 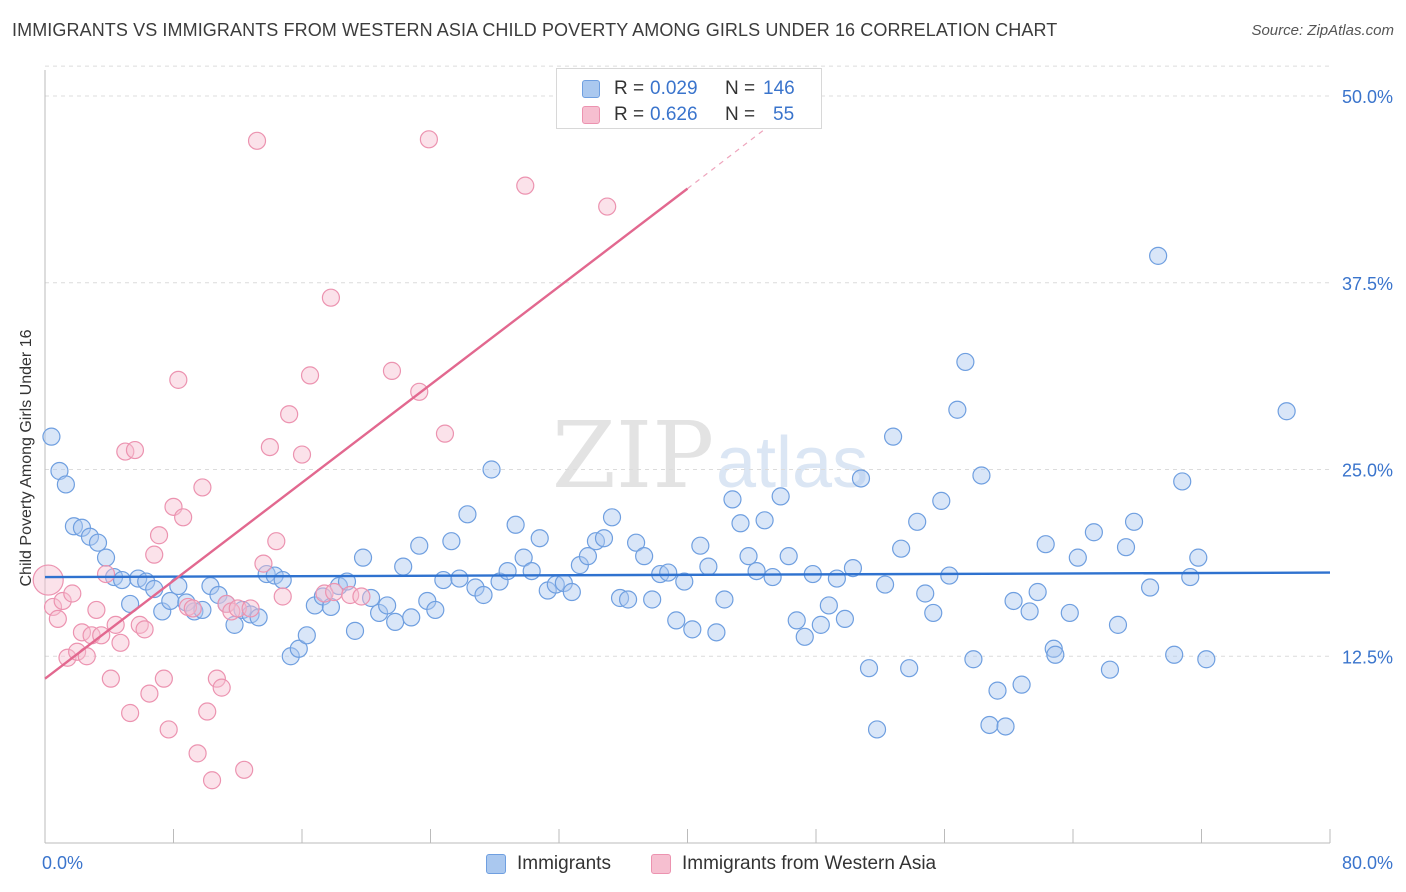 I want to click on y-tick-label: 37.5%, so click(x=1367, y=284).